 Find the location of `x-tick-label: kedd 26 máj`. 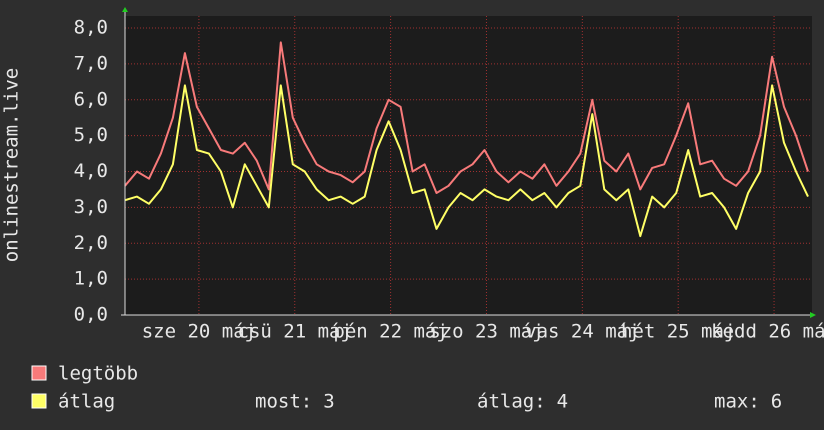

x-tick-label: kedd 26 máj is located at coordinates (767, 332).